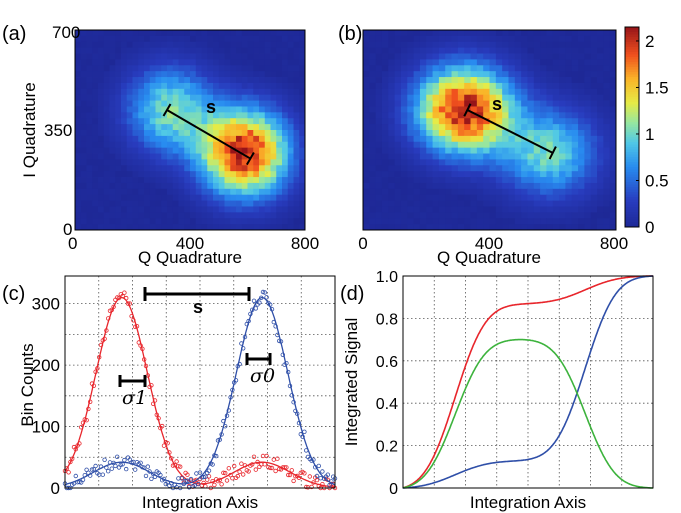  I want to click on x-axis-label-b: Q Quadrature, so click(489, 257).